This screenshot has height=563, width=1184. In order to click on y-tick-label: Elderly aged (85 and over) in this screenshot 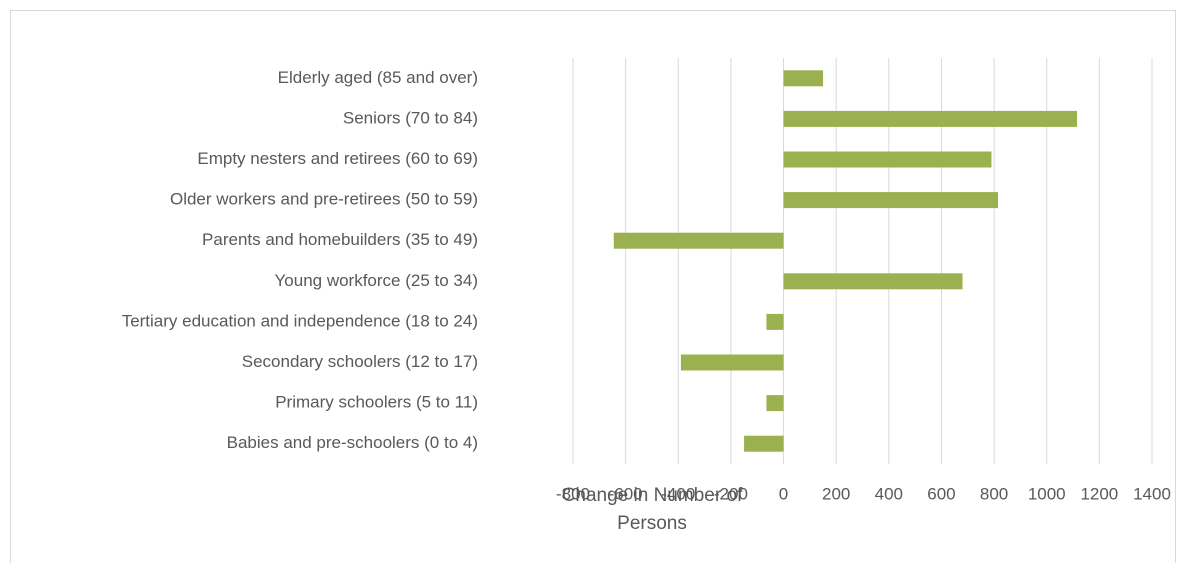, I will do `click(378, 77)`.